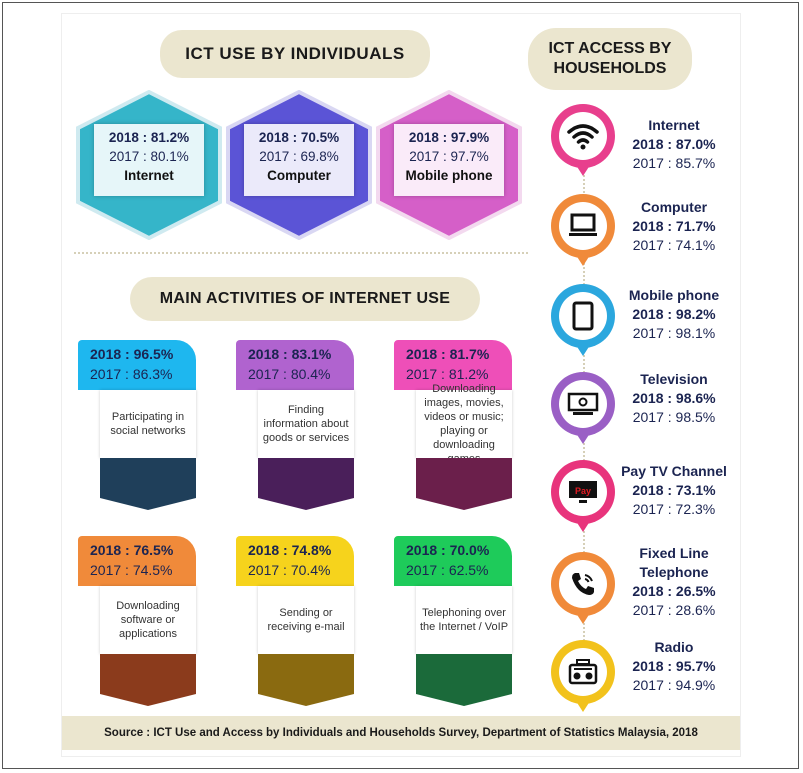  I want to click on household-value-2018: 2018 : 71.7%, so click(674, 226).